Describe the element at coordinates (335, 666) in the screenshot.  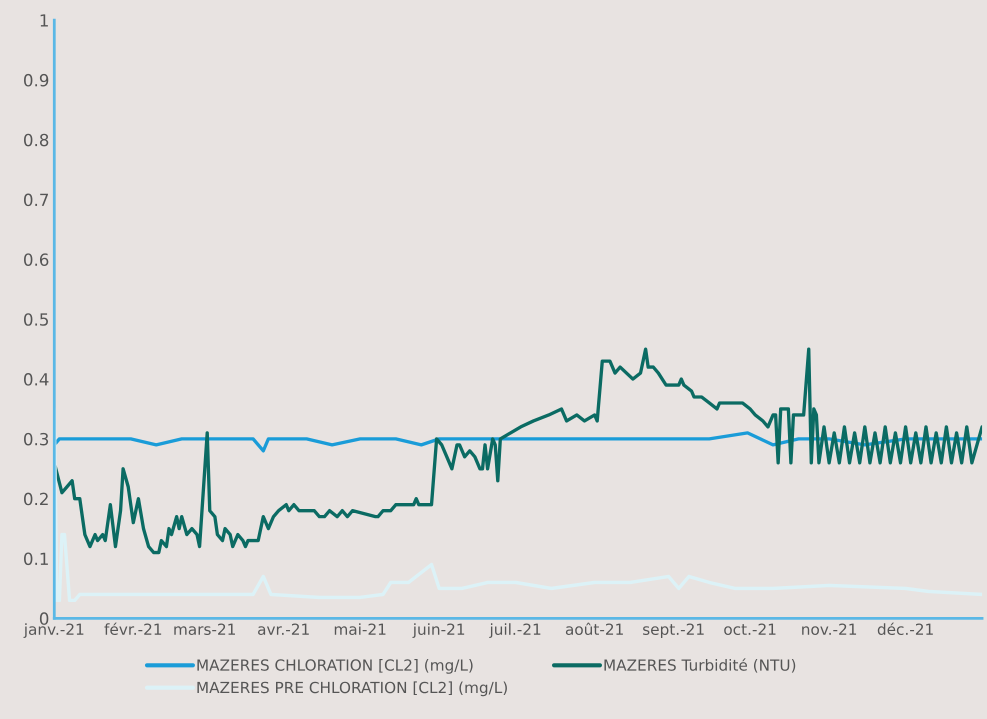
I see `legend-label: MAZERES CHLORATION [CL2] (mg/L)` at that location.